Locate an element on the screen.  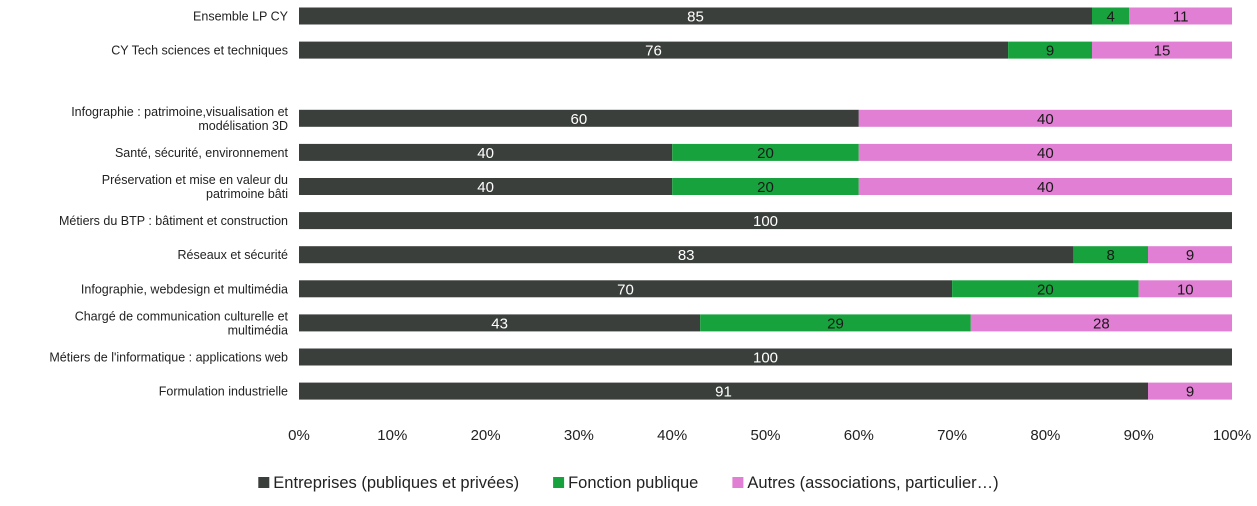
x-tick-label: 70% is located at coordinates (952, 435).